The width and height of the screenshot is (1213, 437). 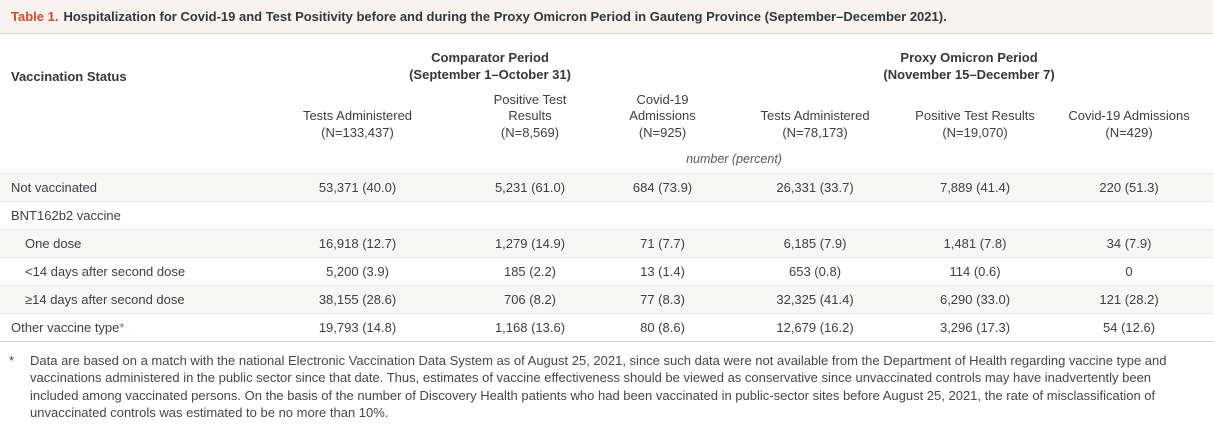 What do you see at coordinates (606, 161) in the screenshot?
I see `units-row: number (percent)` at bounding box center [606, 161].